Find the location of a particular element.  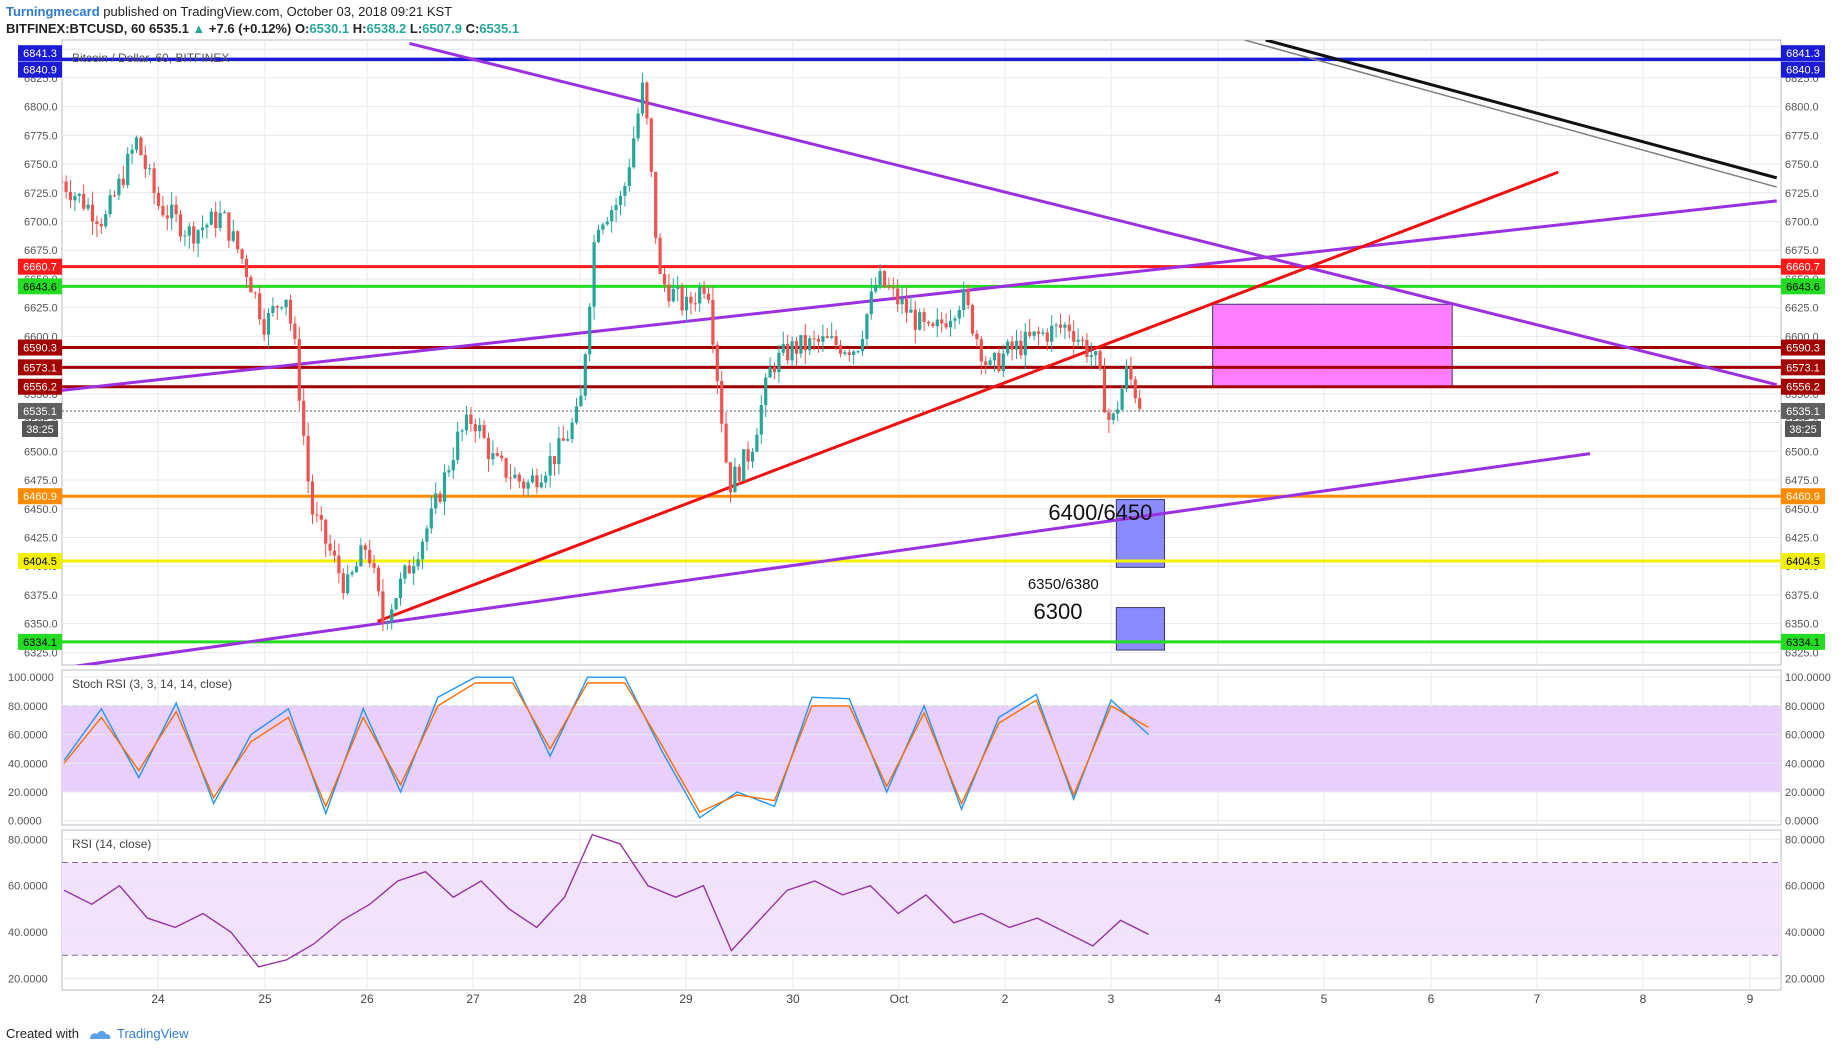

level-badge-text-left: 6840.9 is located at coordinates (40, 71).